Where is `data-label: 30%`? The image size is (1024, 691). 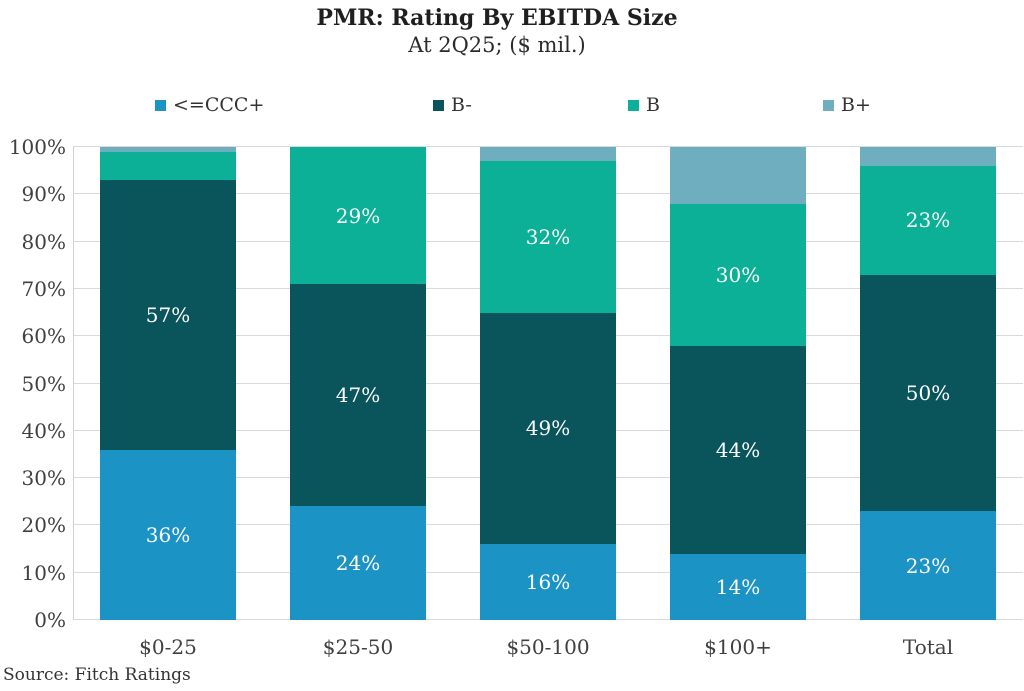 data-label: 30% is located at coordinates (738, 274).